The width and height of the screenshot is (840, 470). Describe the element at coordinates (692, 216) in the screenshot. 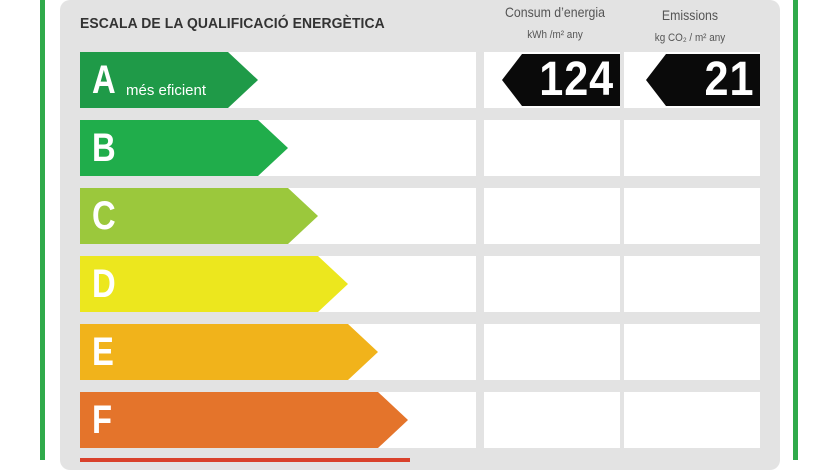

I see `emissions-cell-c` at that location.